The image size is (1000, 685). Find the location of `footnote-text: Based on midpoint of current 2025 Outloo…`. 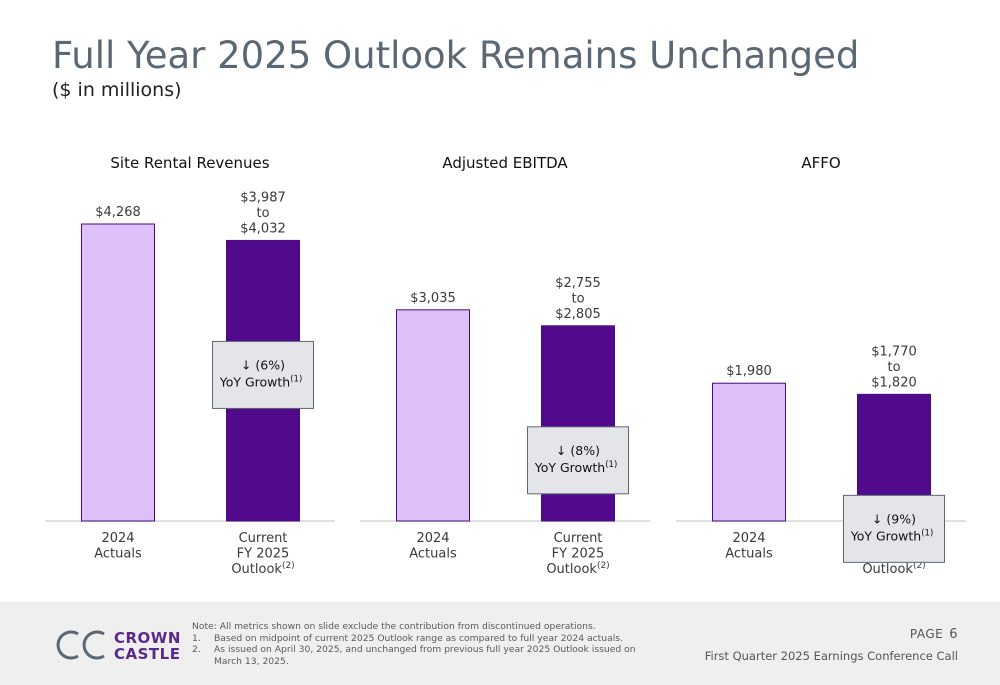

footnote-text: Based on midpoint of current 2025 Outloo… is located at coordinates (418, 638).